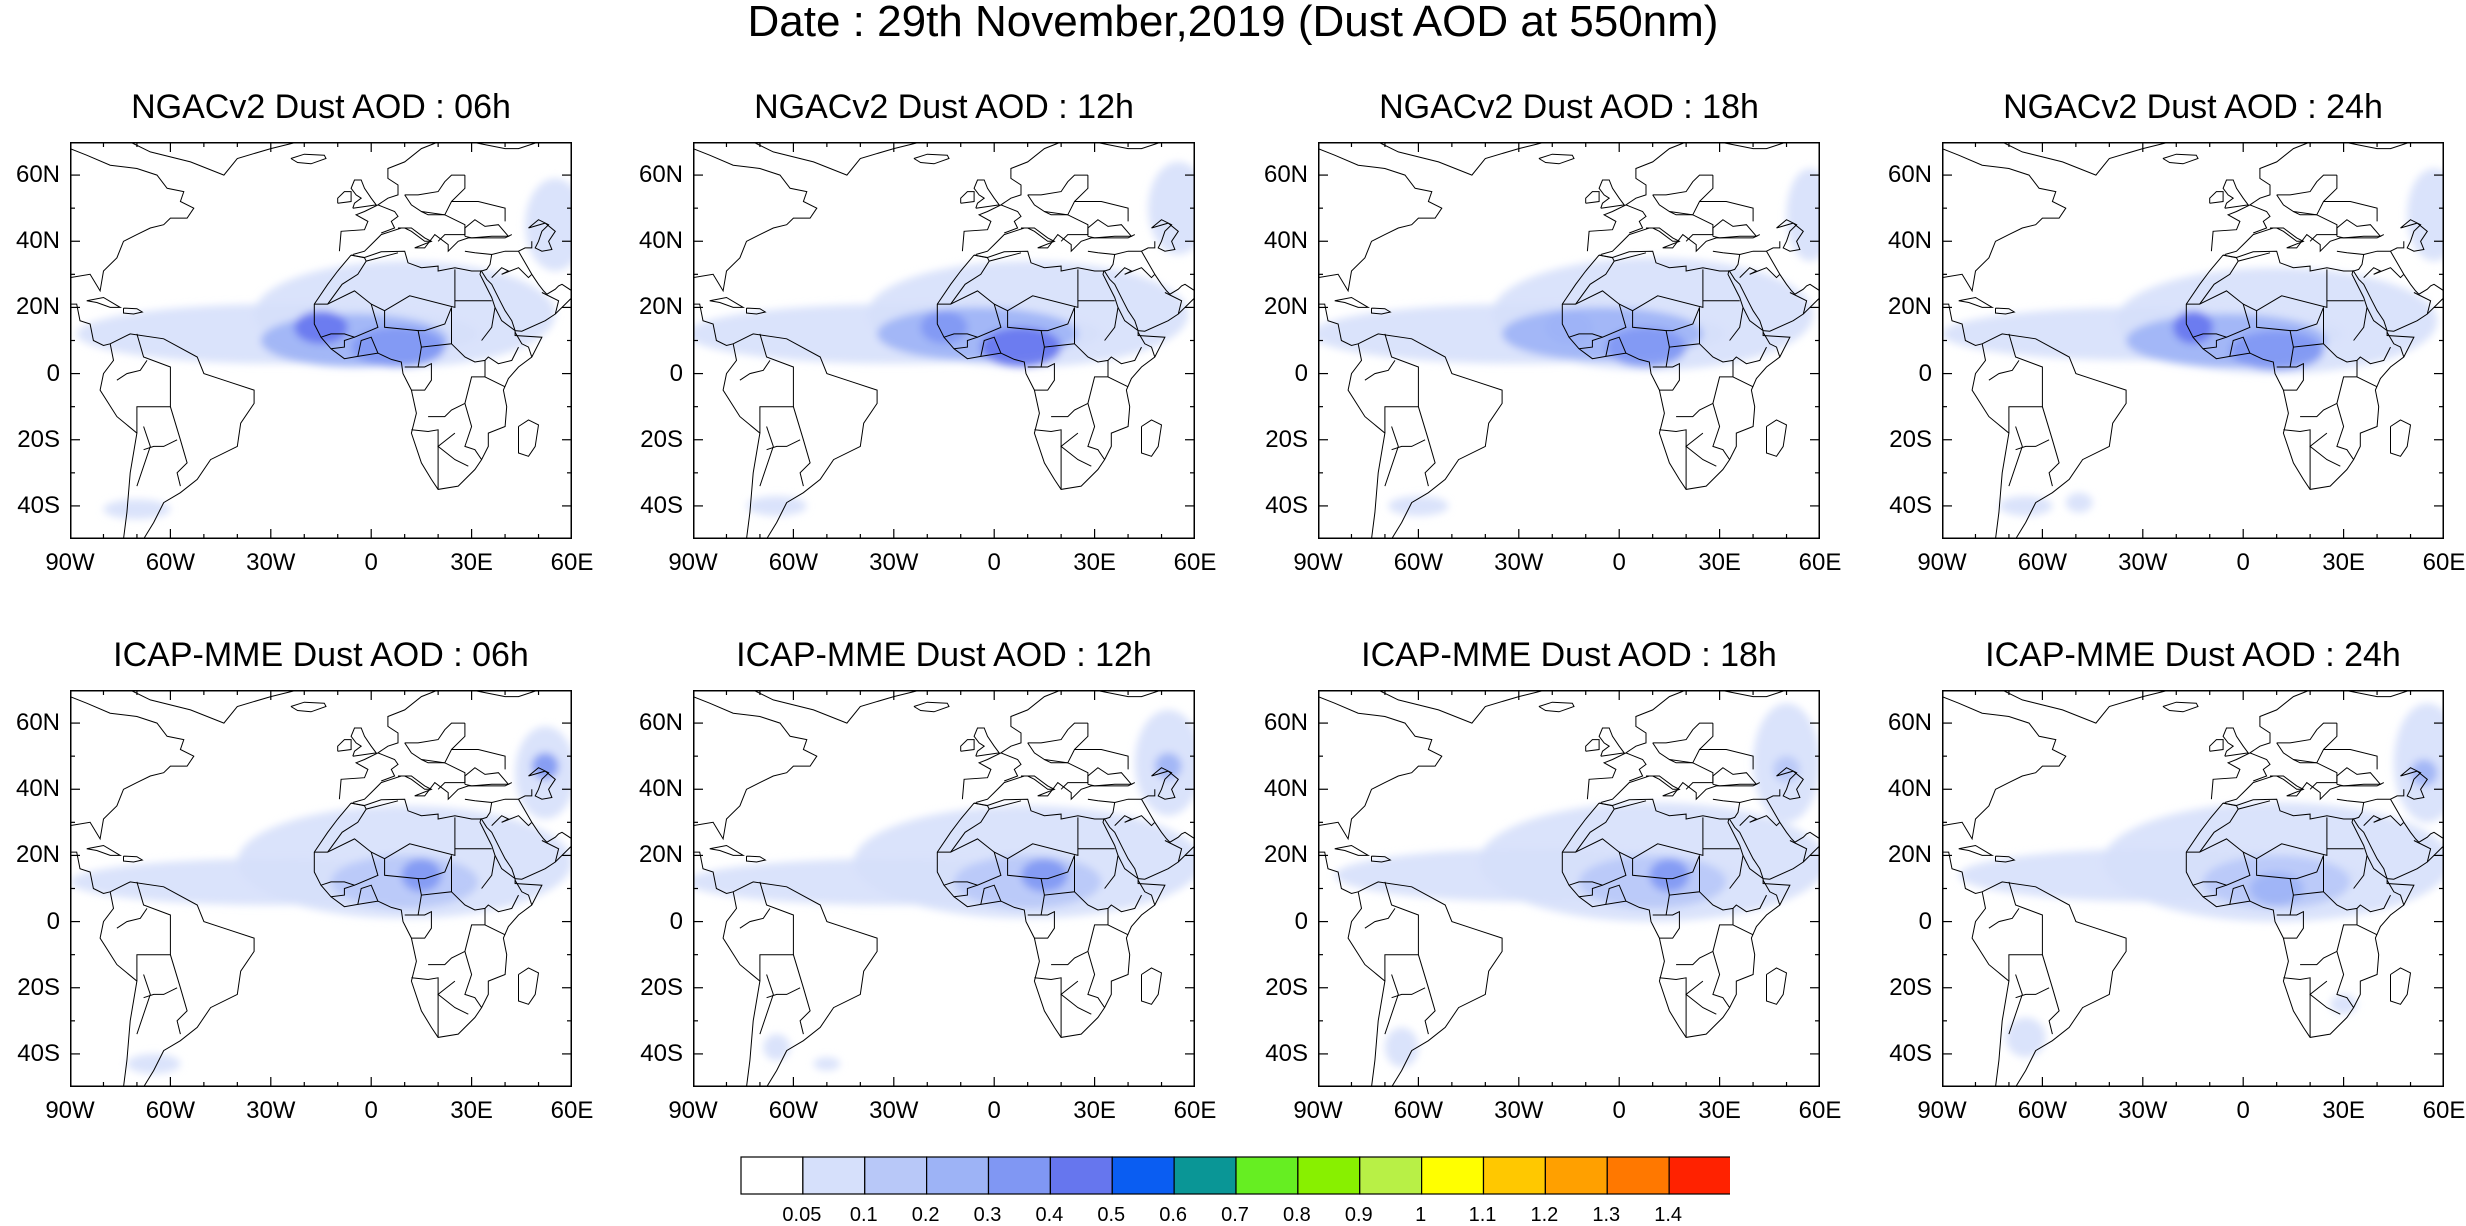 Image resolution: width=2466 pixels, height=1226 pixels. I want to click on colorbar-level-label: 1.3, so click(1606, 1215).